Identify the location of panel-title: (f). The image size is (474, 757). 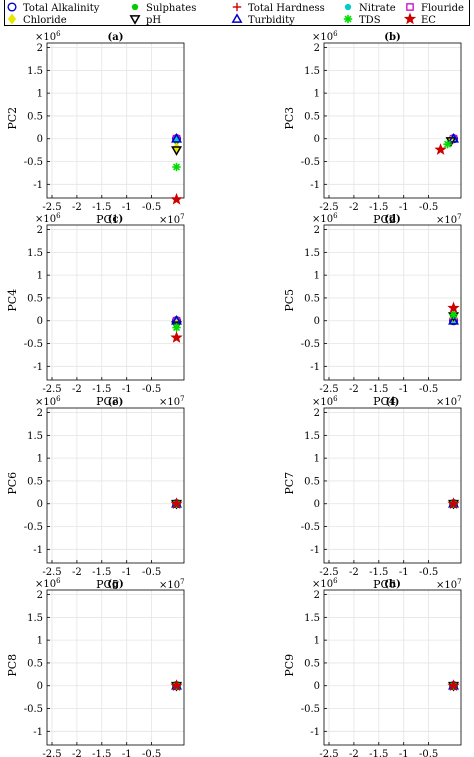
(393, 402).